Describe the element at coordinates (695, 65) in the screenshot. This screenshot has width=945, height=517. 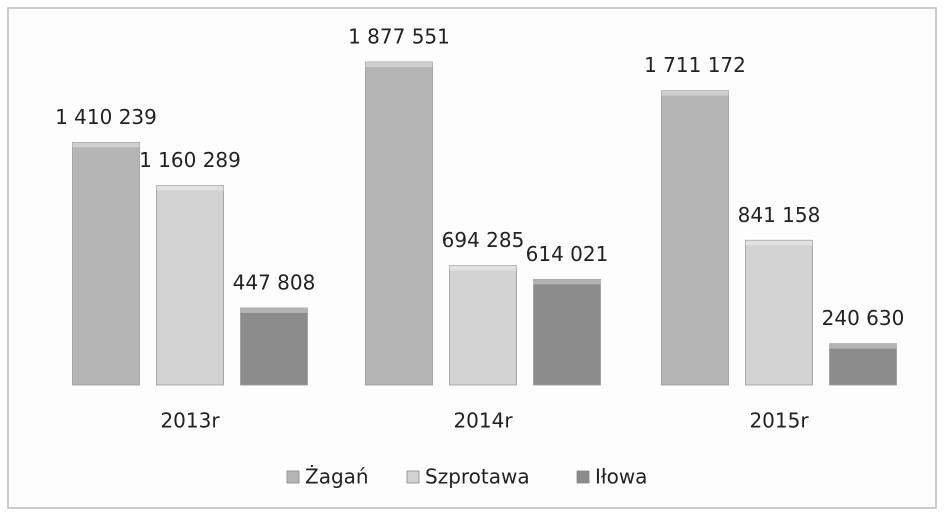
I see `data-label: 1 711 172` at that location.